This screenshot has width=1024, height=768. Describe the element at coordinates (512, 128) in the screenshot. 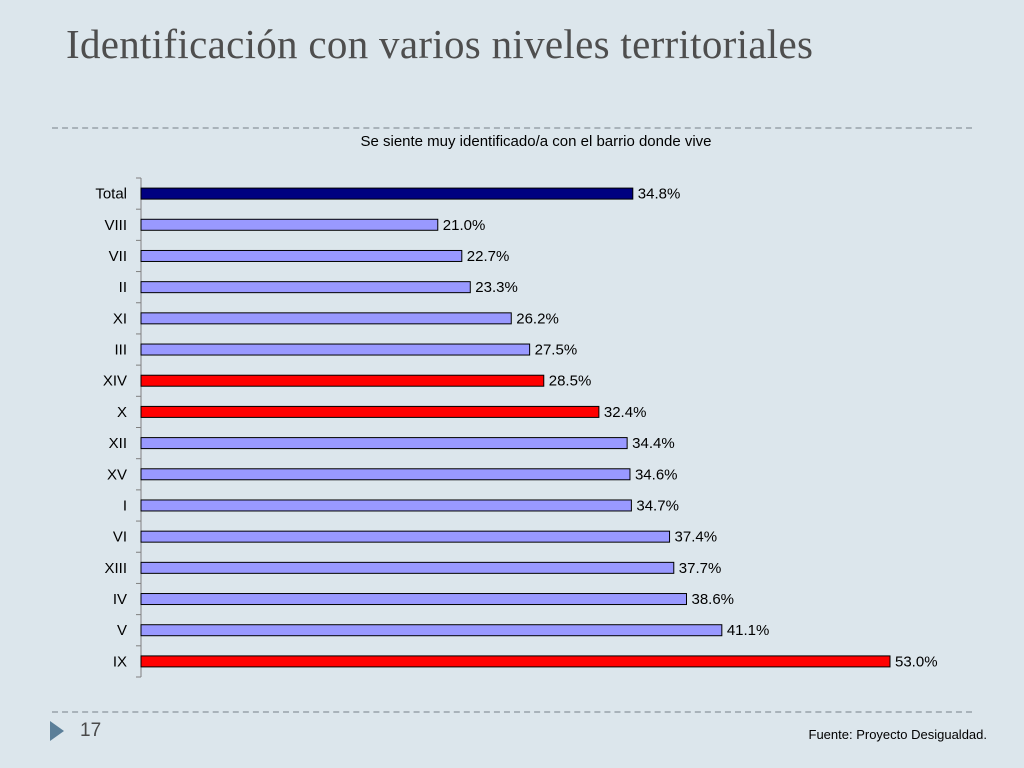

I see `top-divider` at that location.